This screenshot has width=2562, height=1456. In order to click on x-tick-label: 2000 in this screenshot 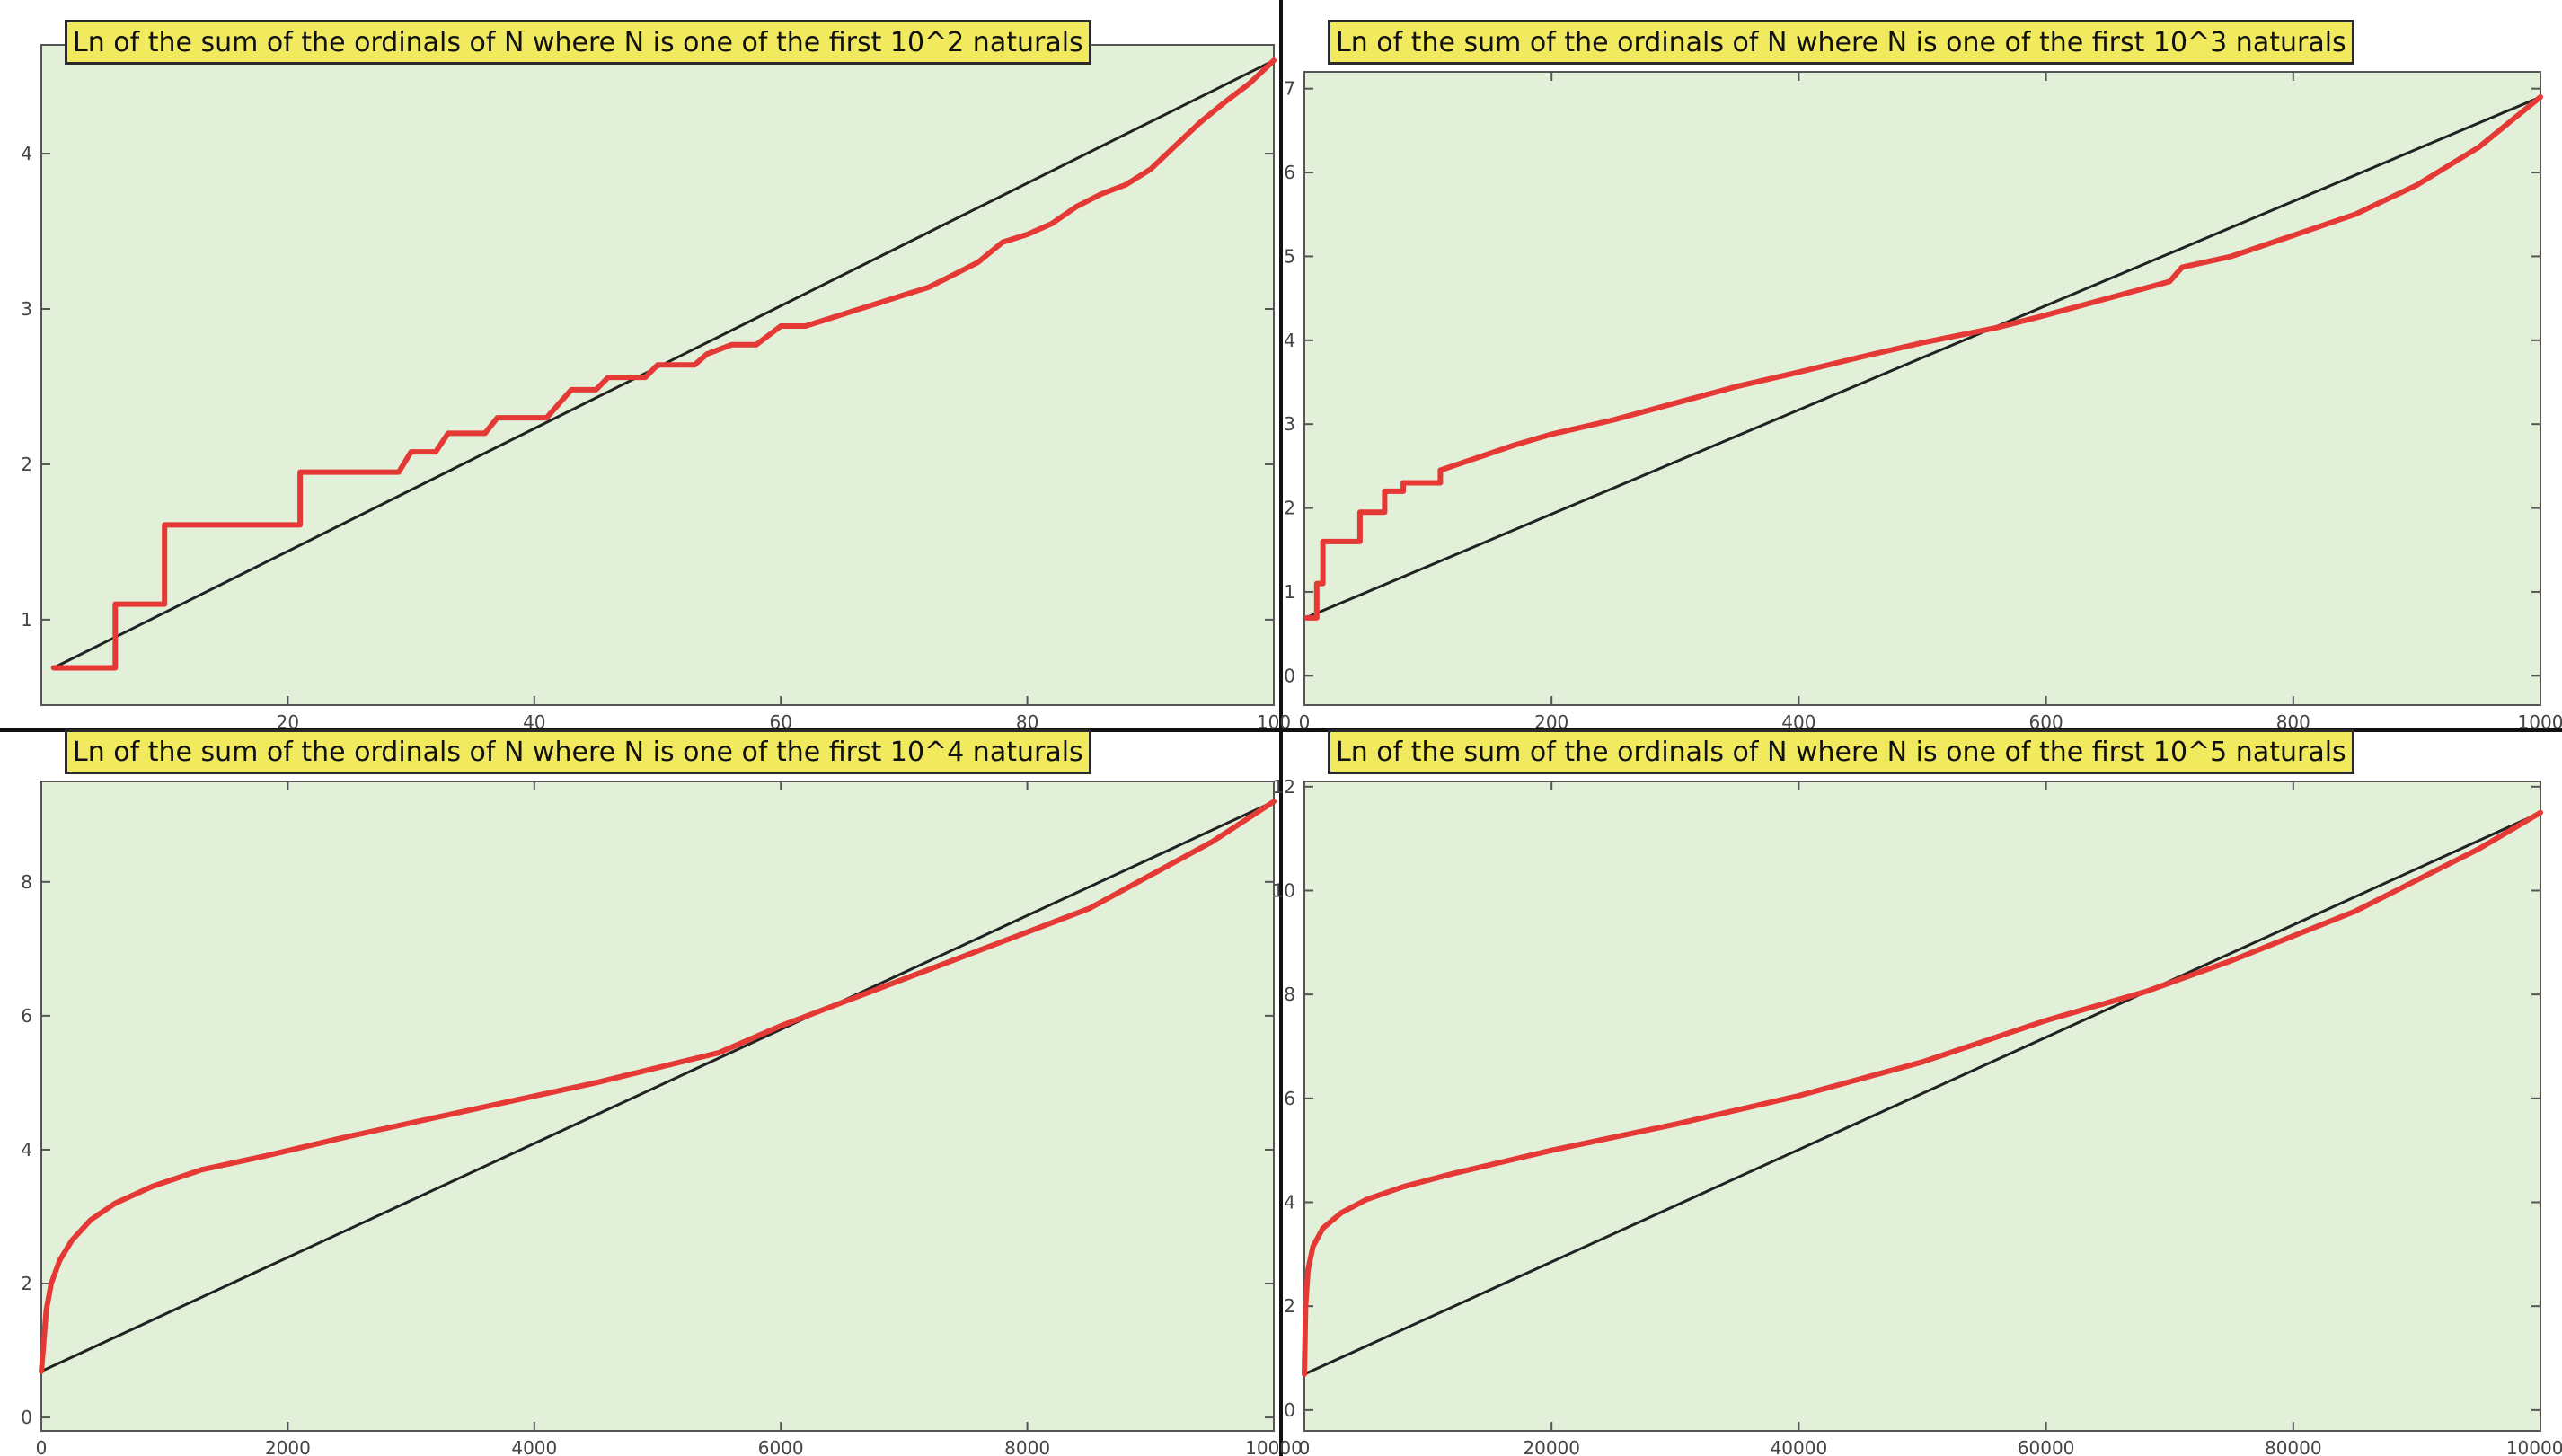, I will do `click(288, 1446)`.